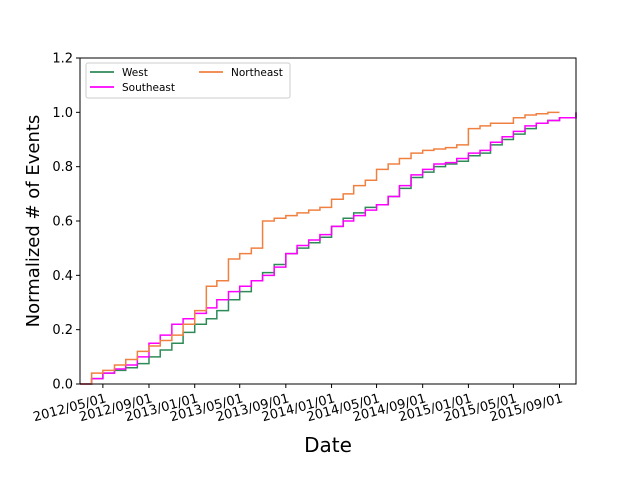 Image resolution: width=640 pixels, height=480 pixels. What do you see at coordinates (33, 221) in the screenshot?
I see `y-axis-title: Normalized # of Events` at bounding box center [33, 221].